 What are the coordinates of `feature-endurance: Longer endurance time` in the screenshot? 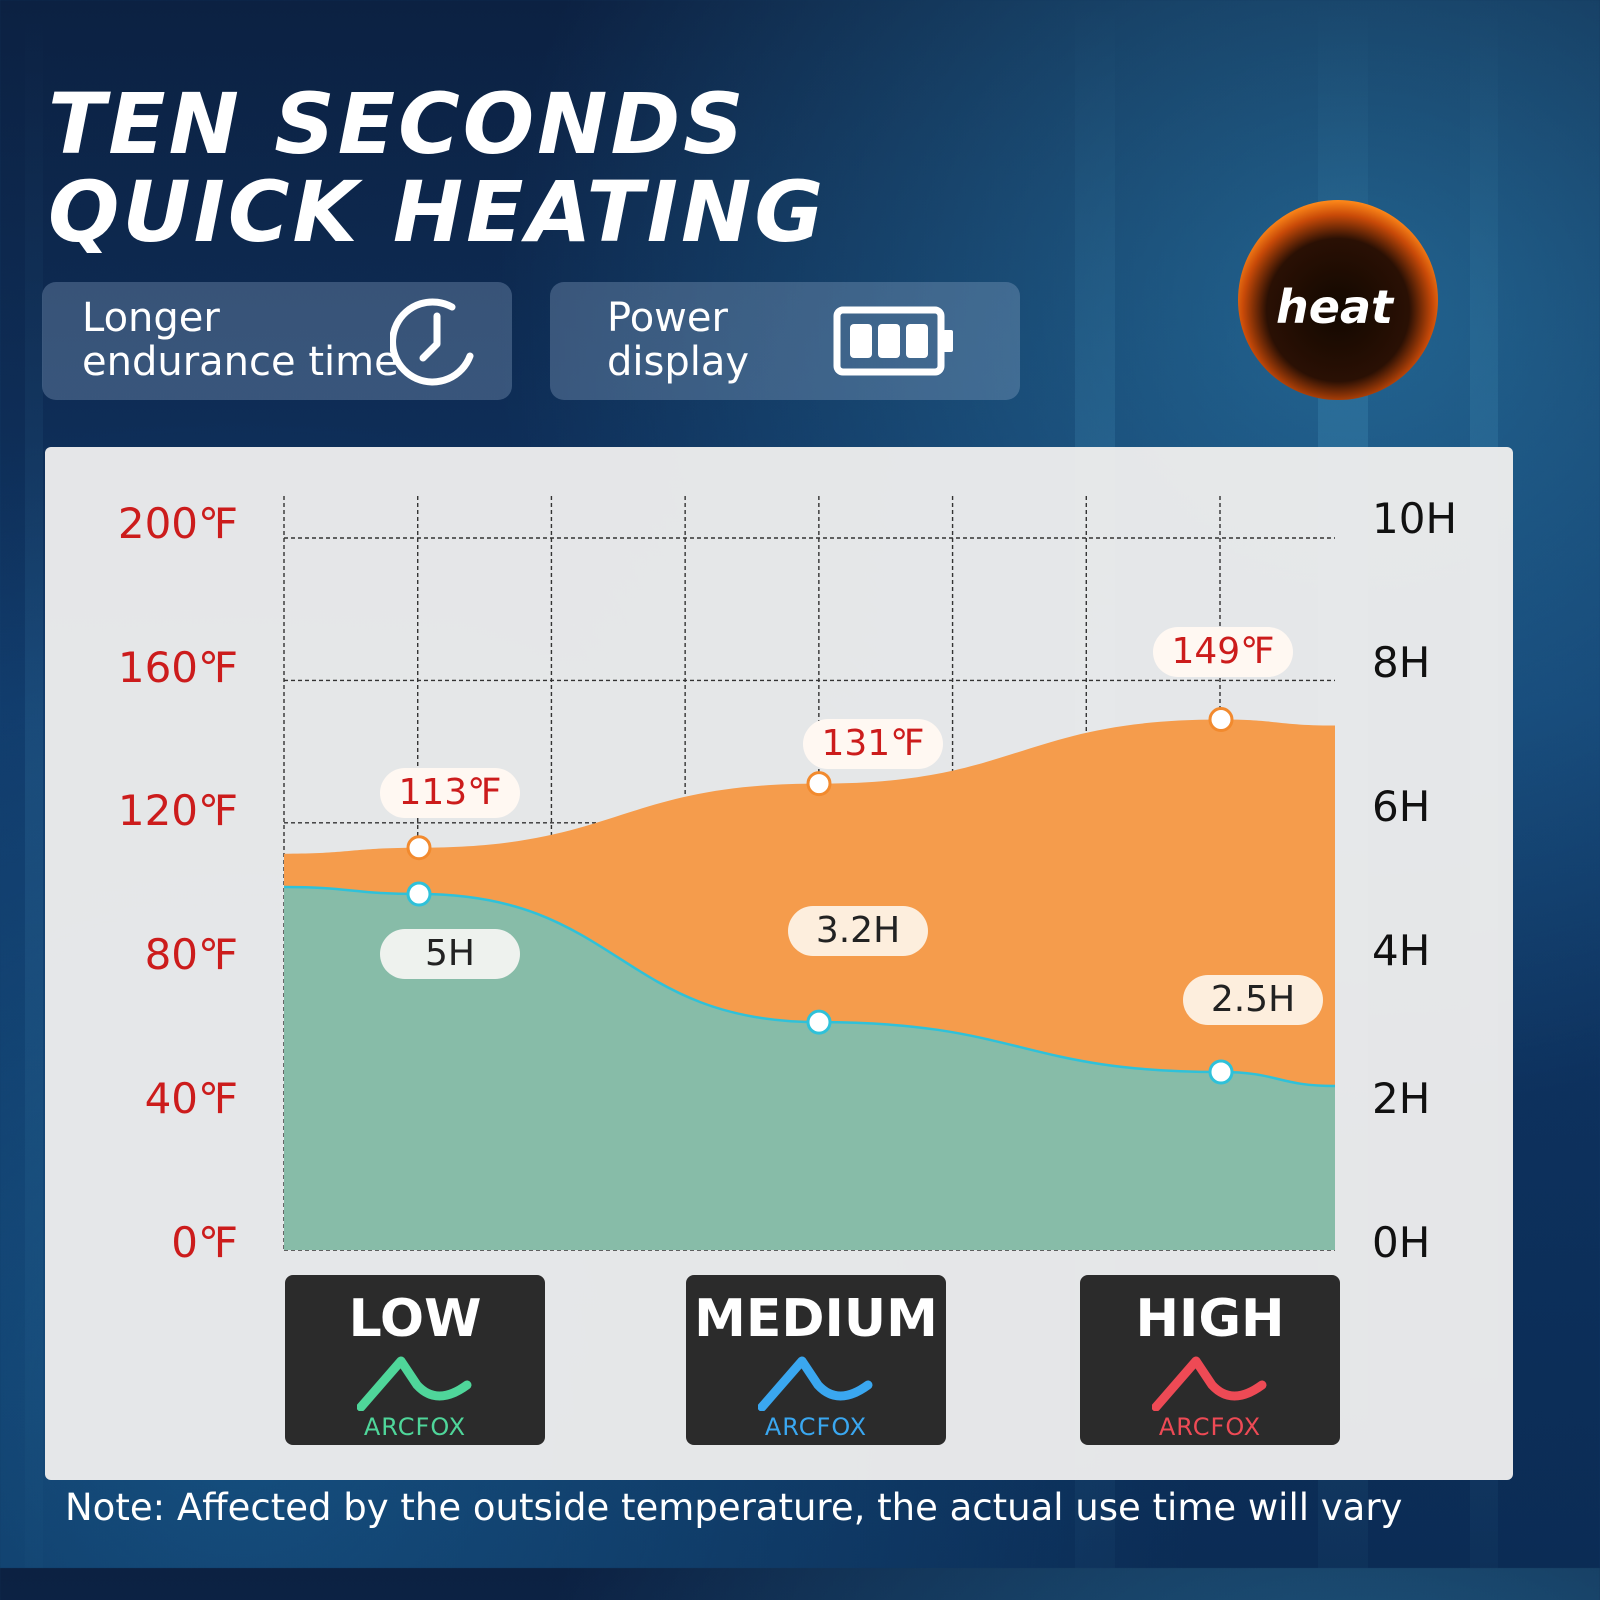 It's located at (277, 341).